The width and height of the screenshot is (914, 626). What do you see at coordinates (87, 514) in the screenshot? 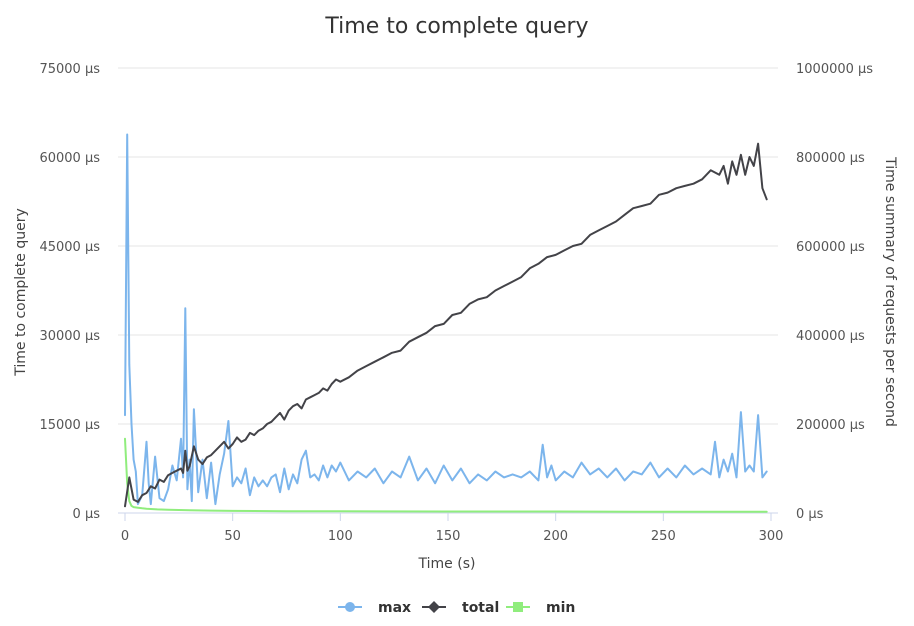
I see `y-left-tick-label: 0 µs` at bounding box center [87, 514].